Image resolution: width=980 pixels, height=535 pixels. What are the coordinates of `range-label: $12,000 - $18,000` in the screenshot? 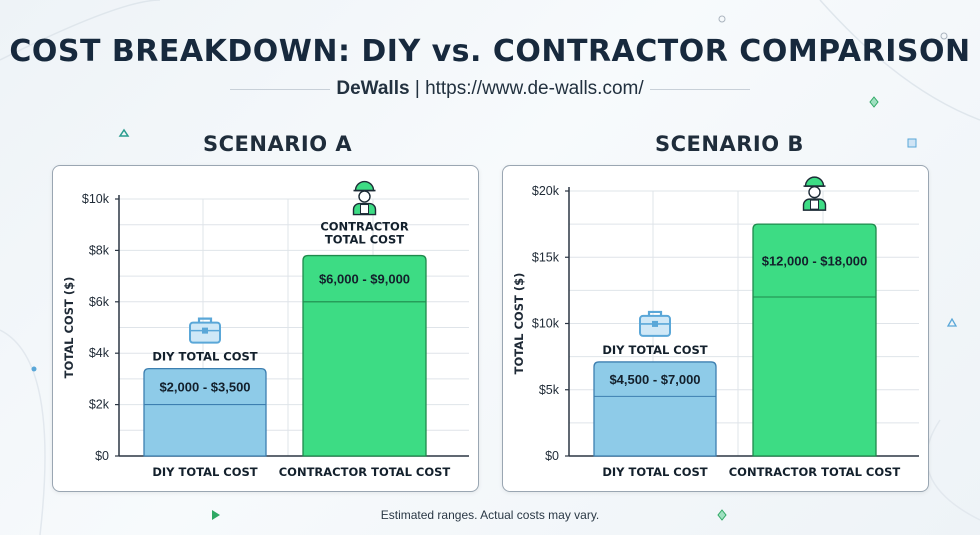 It's located at (815, 261).